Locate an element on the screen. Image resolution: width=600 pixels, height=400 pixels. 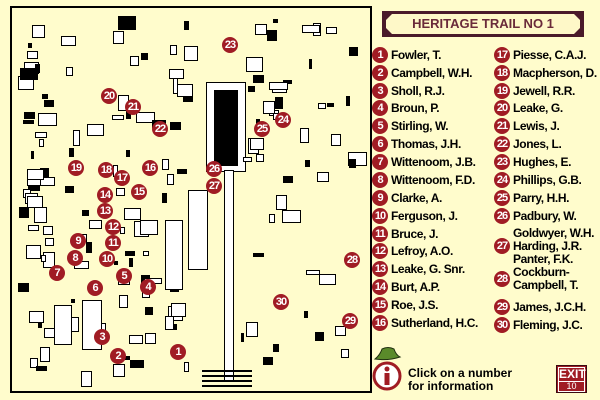
map-marker-26: 26 is located at coordinates (214, 169).